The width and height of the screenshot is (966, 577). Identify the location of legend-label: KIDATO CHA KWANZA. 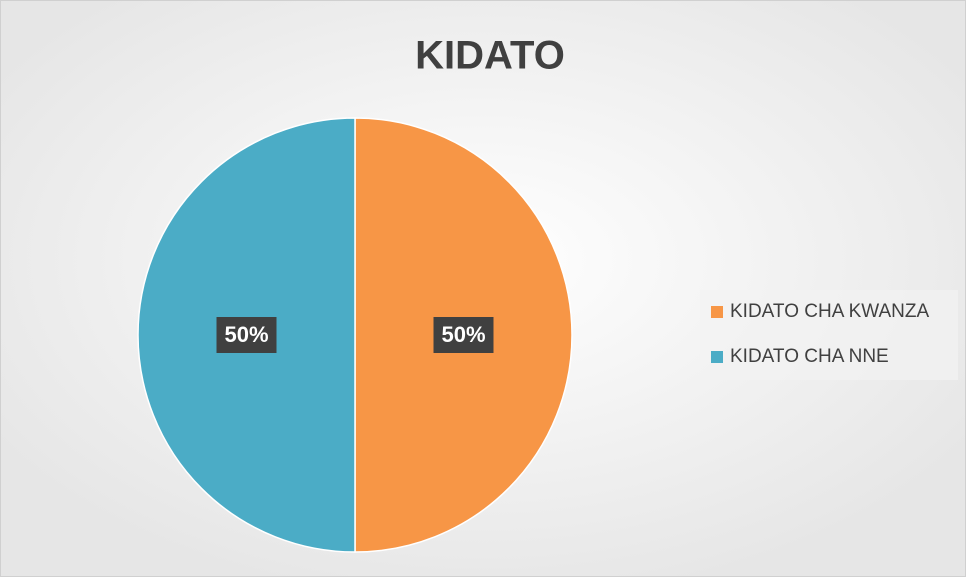
(830, 311).